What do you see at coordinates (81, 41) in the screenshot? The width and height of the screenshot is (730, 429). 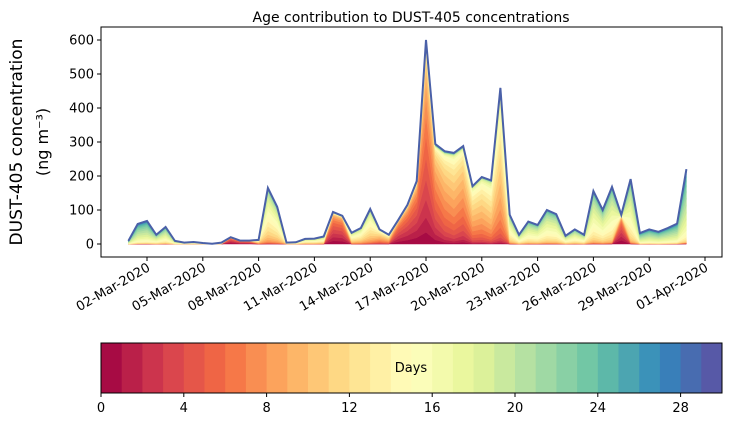 I see `y-tick-label: 600` at bounding box center [81, 41].